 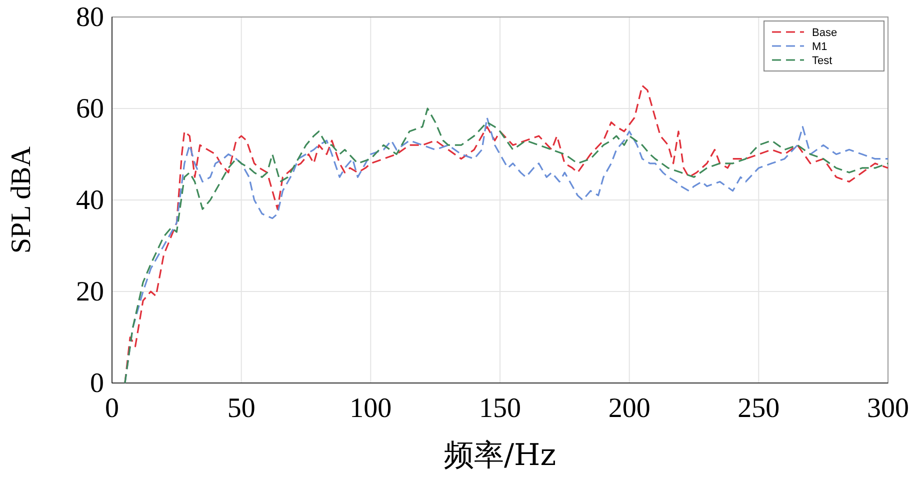 What do you see at coordinates (90, 292) in the screenshot?
I see `y-tick-label: 20` at bounding box center [90, 292].